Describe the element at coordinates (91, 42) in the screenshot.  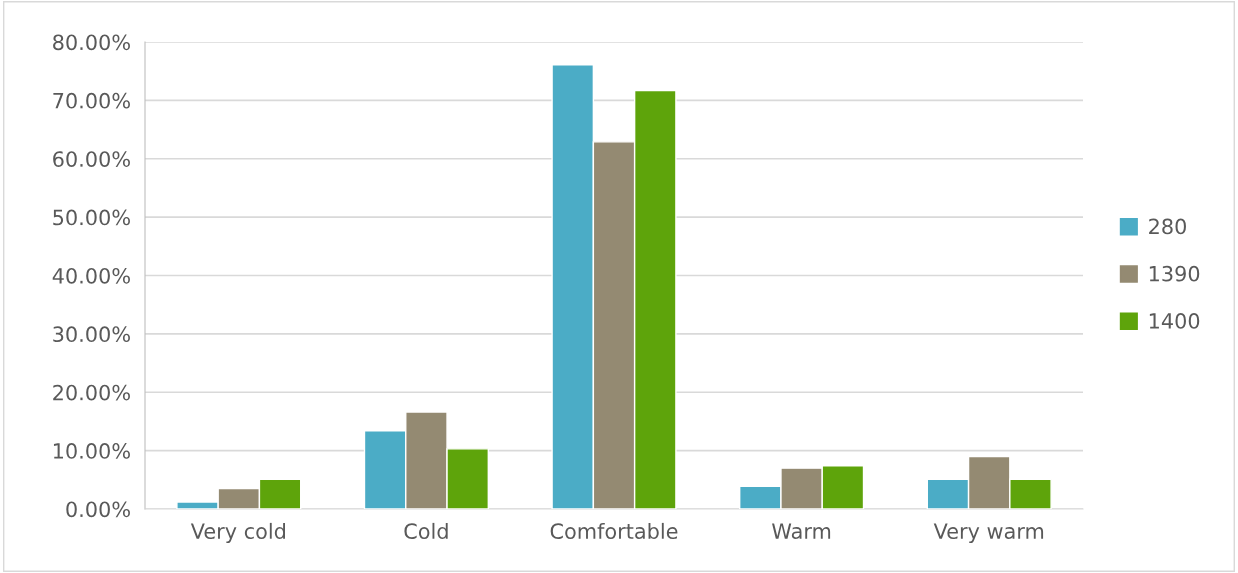
I see `y-tick-label: 80.00%` at that location.